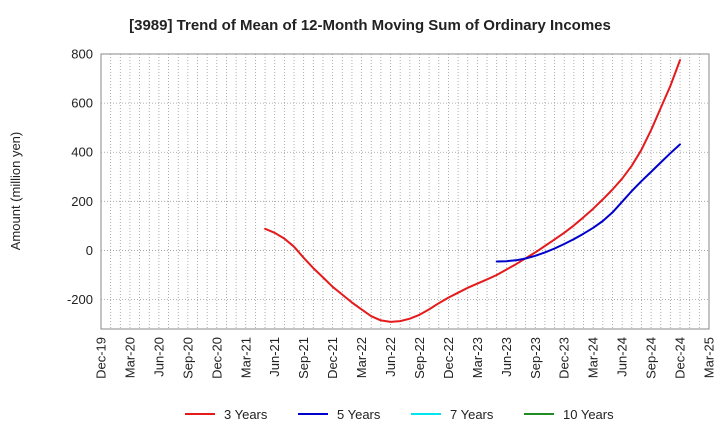 The image size is (720, 440). I want to click on y-tick-label: 800, so click(82, 54).